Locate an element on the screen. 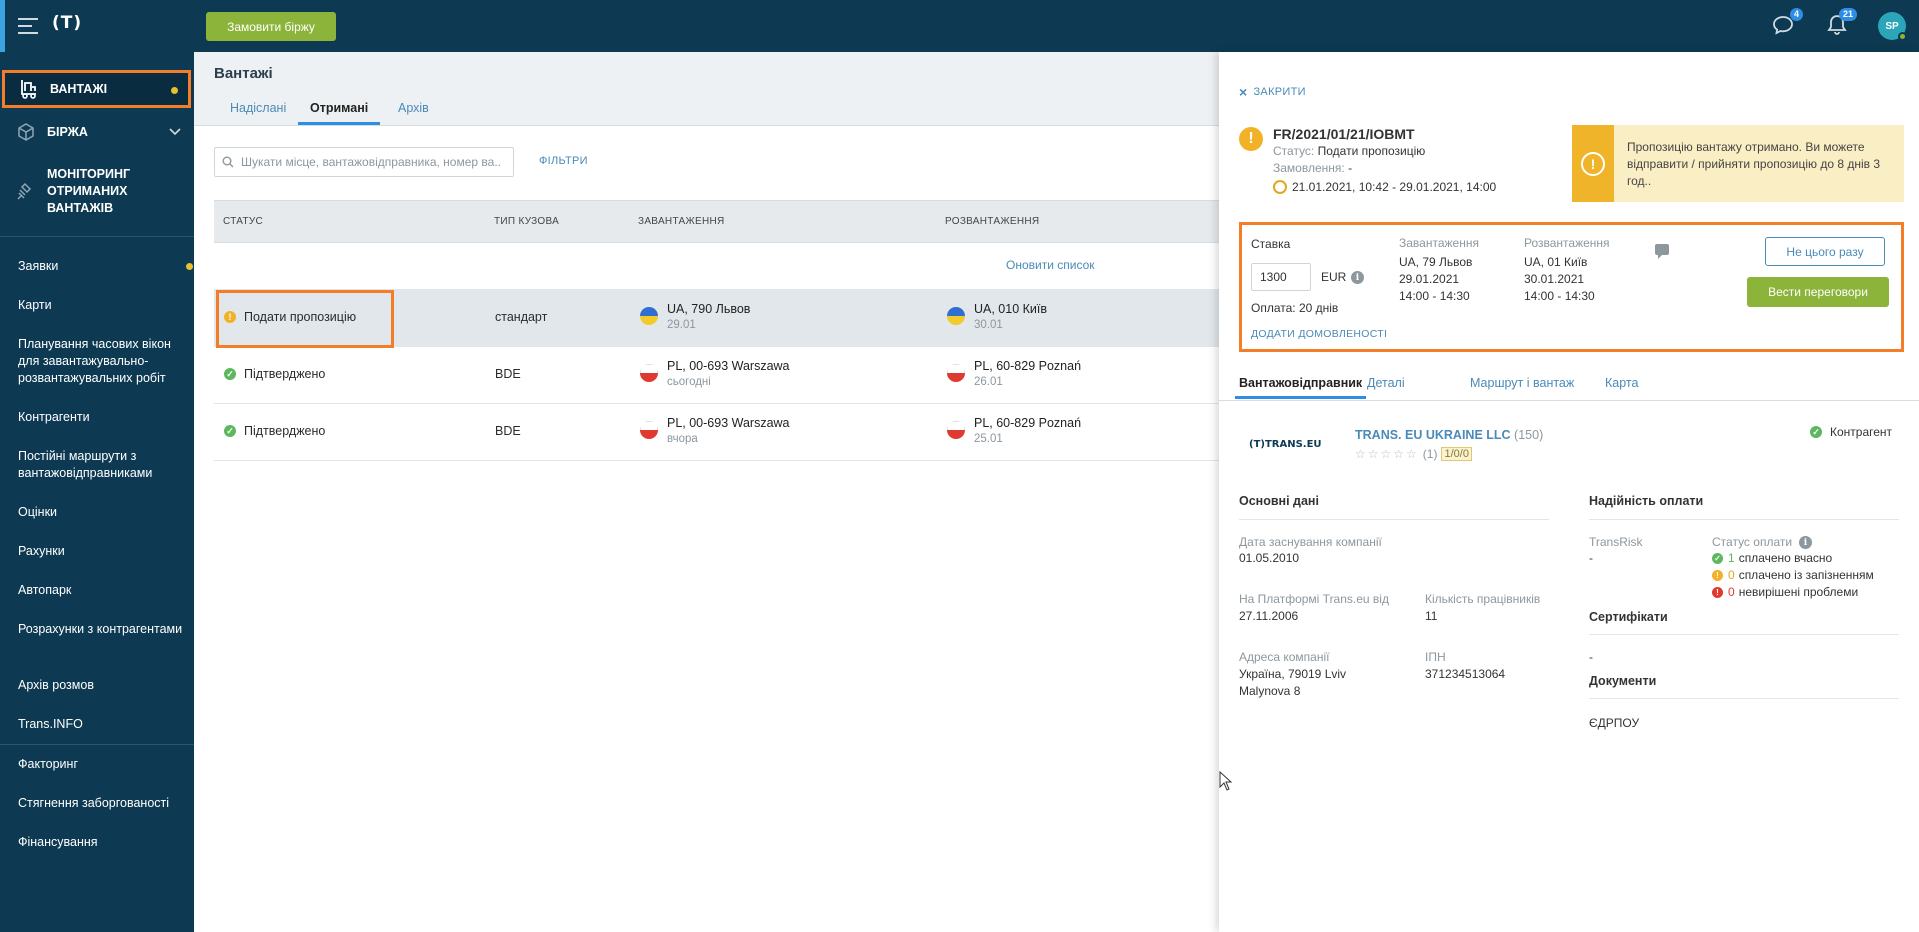  error-icon: ! is located at coordinates (1717, 592).